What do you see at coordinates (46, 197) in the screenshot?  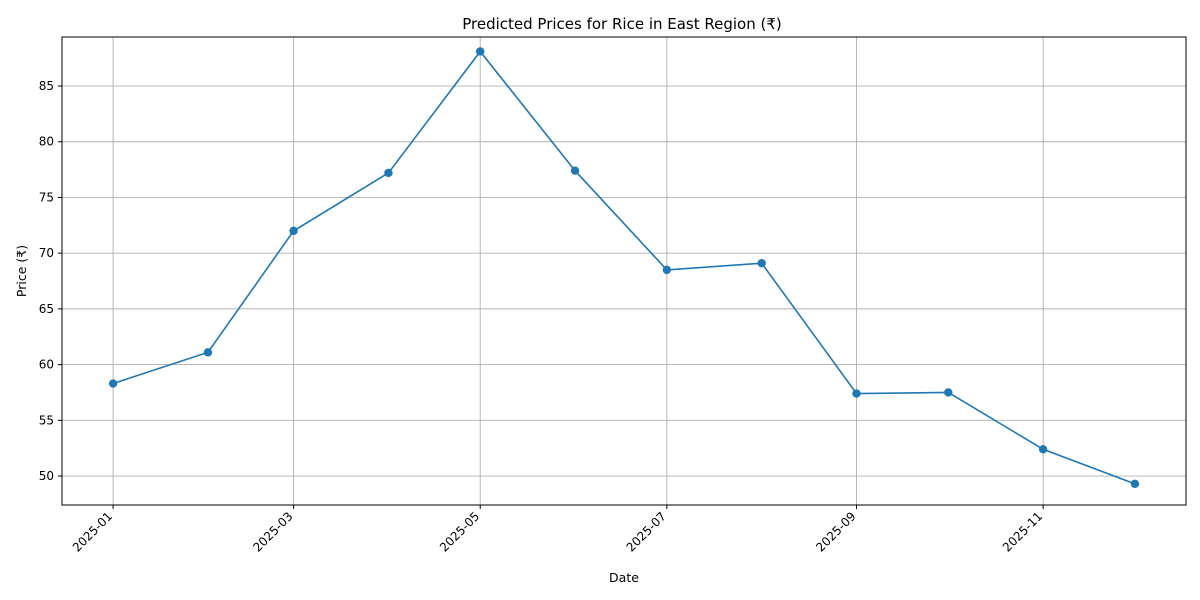 I see `y-tick-label: 75` at bounding box center [46, 197].